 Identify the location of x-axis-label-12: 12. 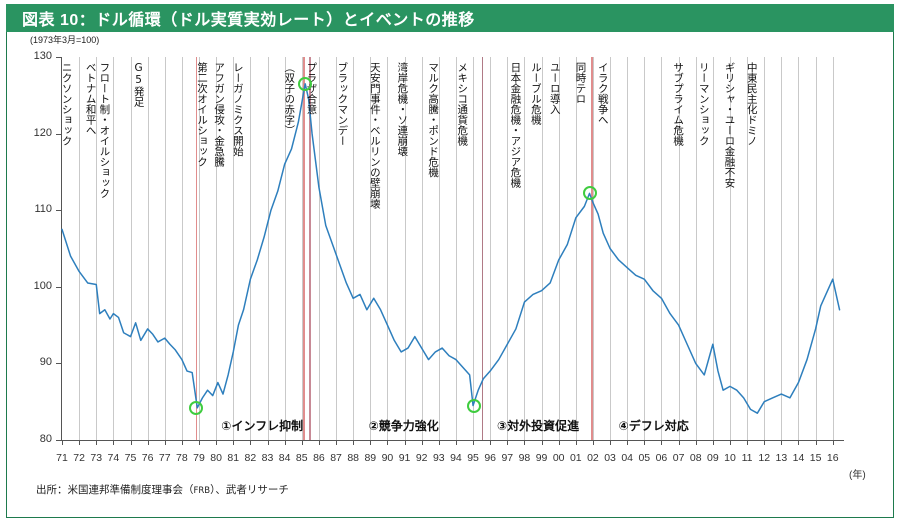
(764, 458).